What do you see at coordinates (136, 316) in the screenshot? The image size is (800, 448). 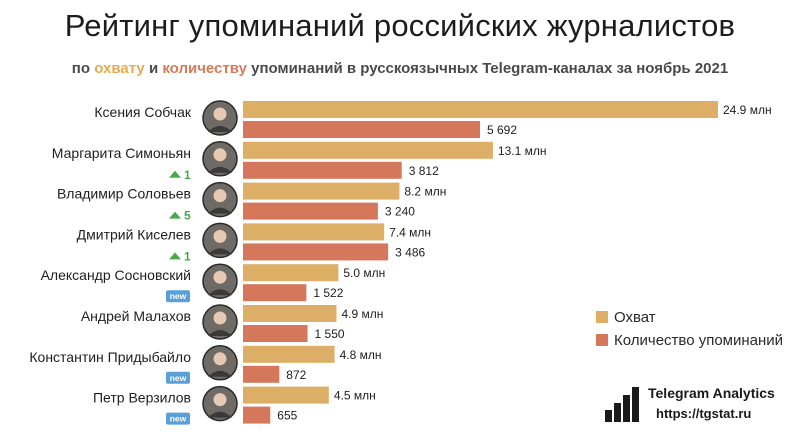 I see `category-label: Андрей Малахов` at bounding box center [136, 316].